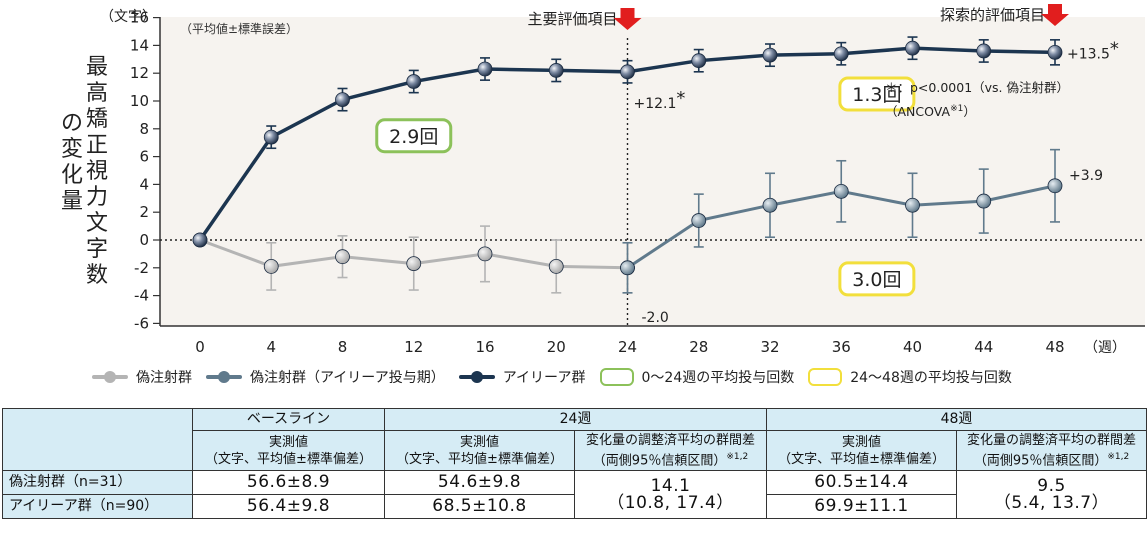 The width and height of the screenshot is (1148, 533). I want to click on x-tick-label: 12, so click(413, 347).